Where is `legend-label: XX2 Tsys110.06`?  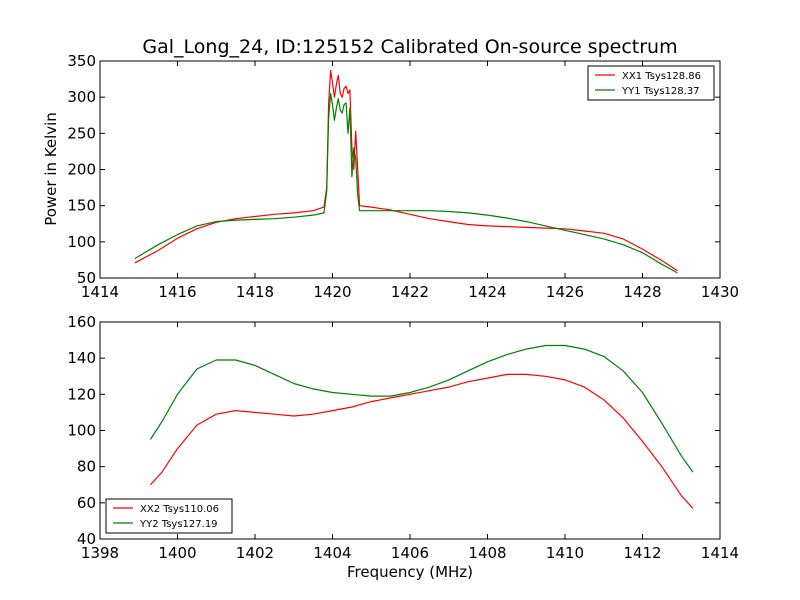 legend-label: XX2 Tsys110.06 is located at coordinates (179, 509).